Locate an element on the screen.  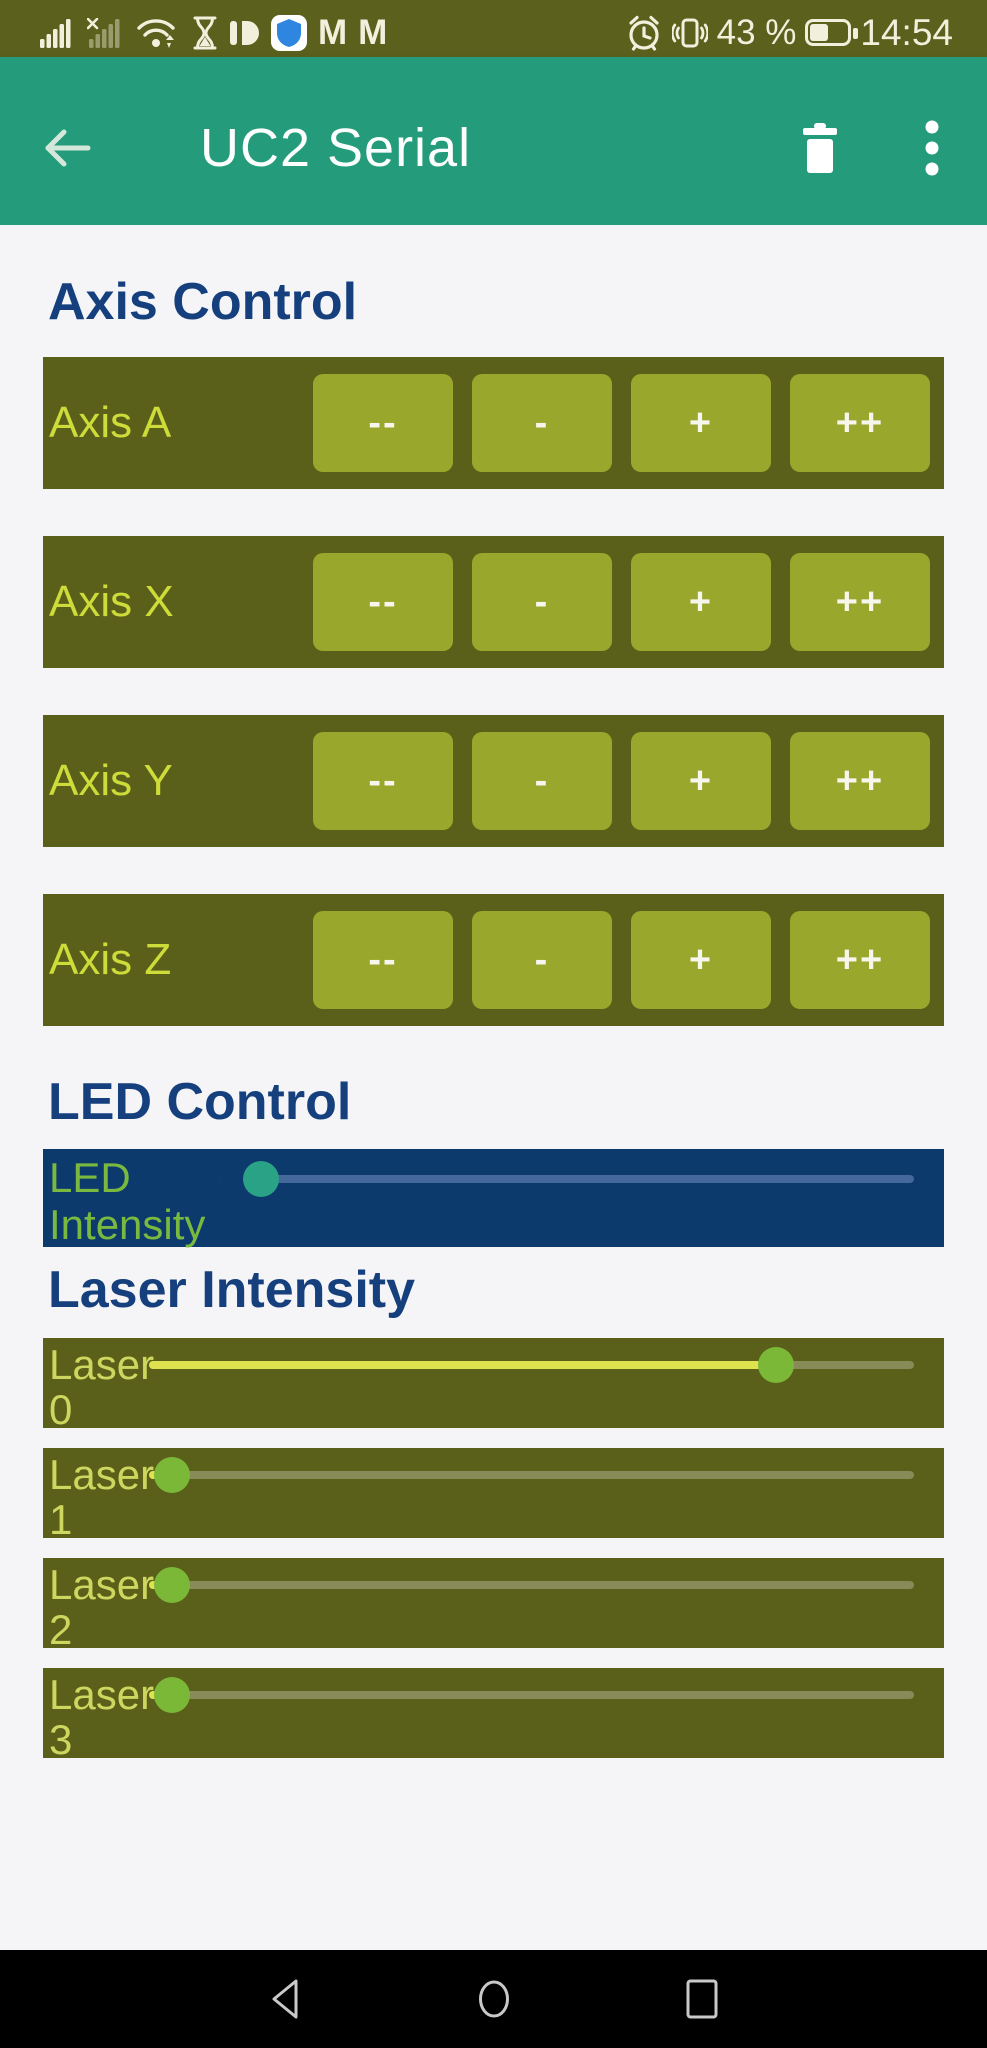
laser-1-label: Laser 1 is located at coordinates (102, 1497).